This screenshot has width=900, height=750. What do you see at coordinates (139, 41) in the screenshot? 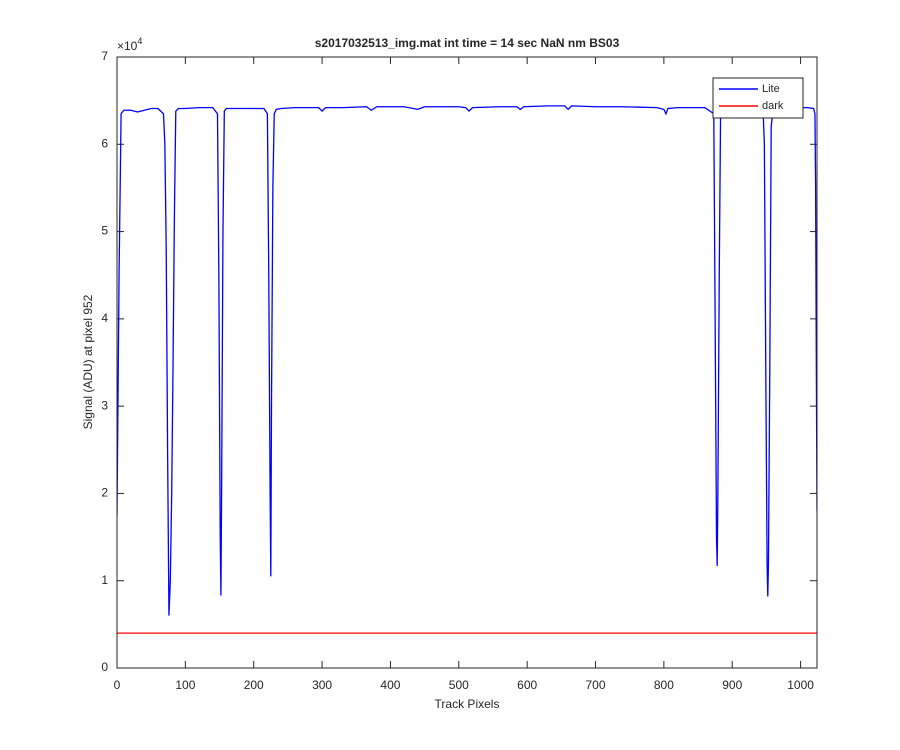
I see `exponent-power: 4` at bounding box center [139, 41].